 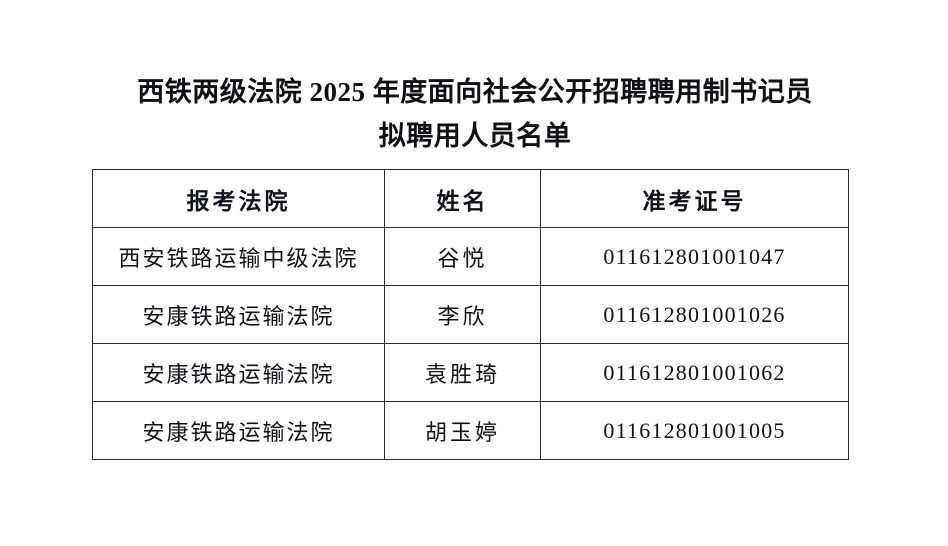 I want to click on table-row: 安康铁路运输法院 李欣 011612801001026, so click(x=470, y=314).